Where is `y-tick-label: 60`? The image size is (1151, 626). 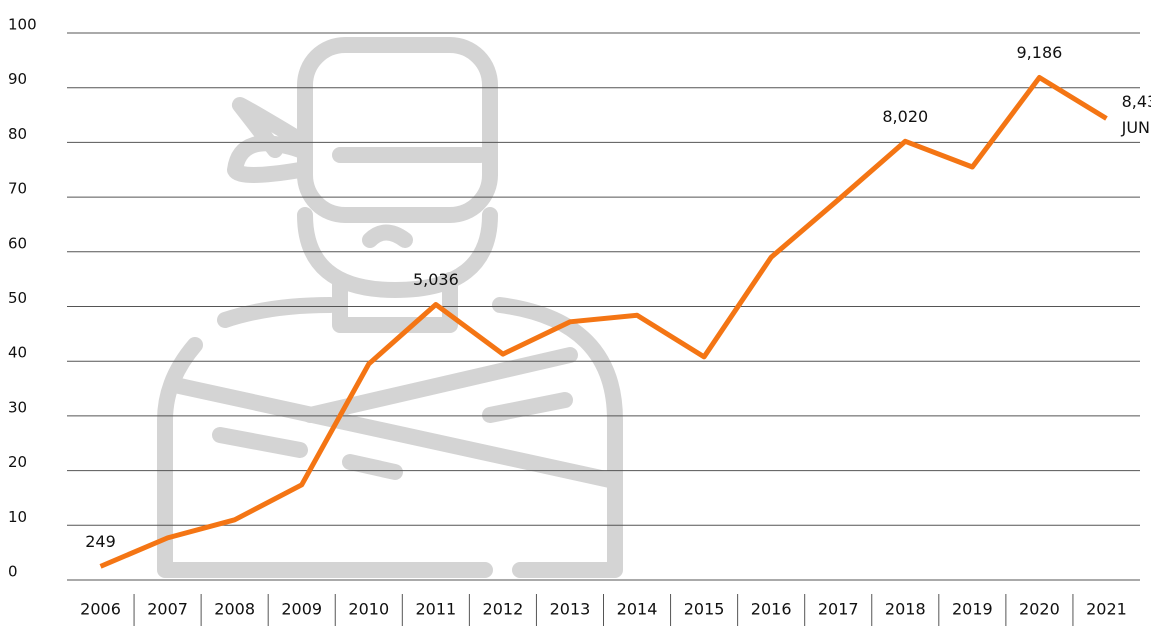
y-tick-label: 60 is located at coordinates (17, 243).